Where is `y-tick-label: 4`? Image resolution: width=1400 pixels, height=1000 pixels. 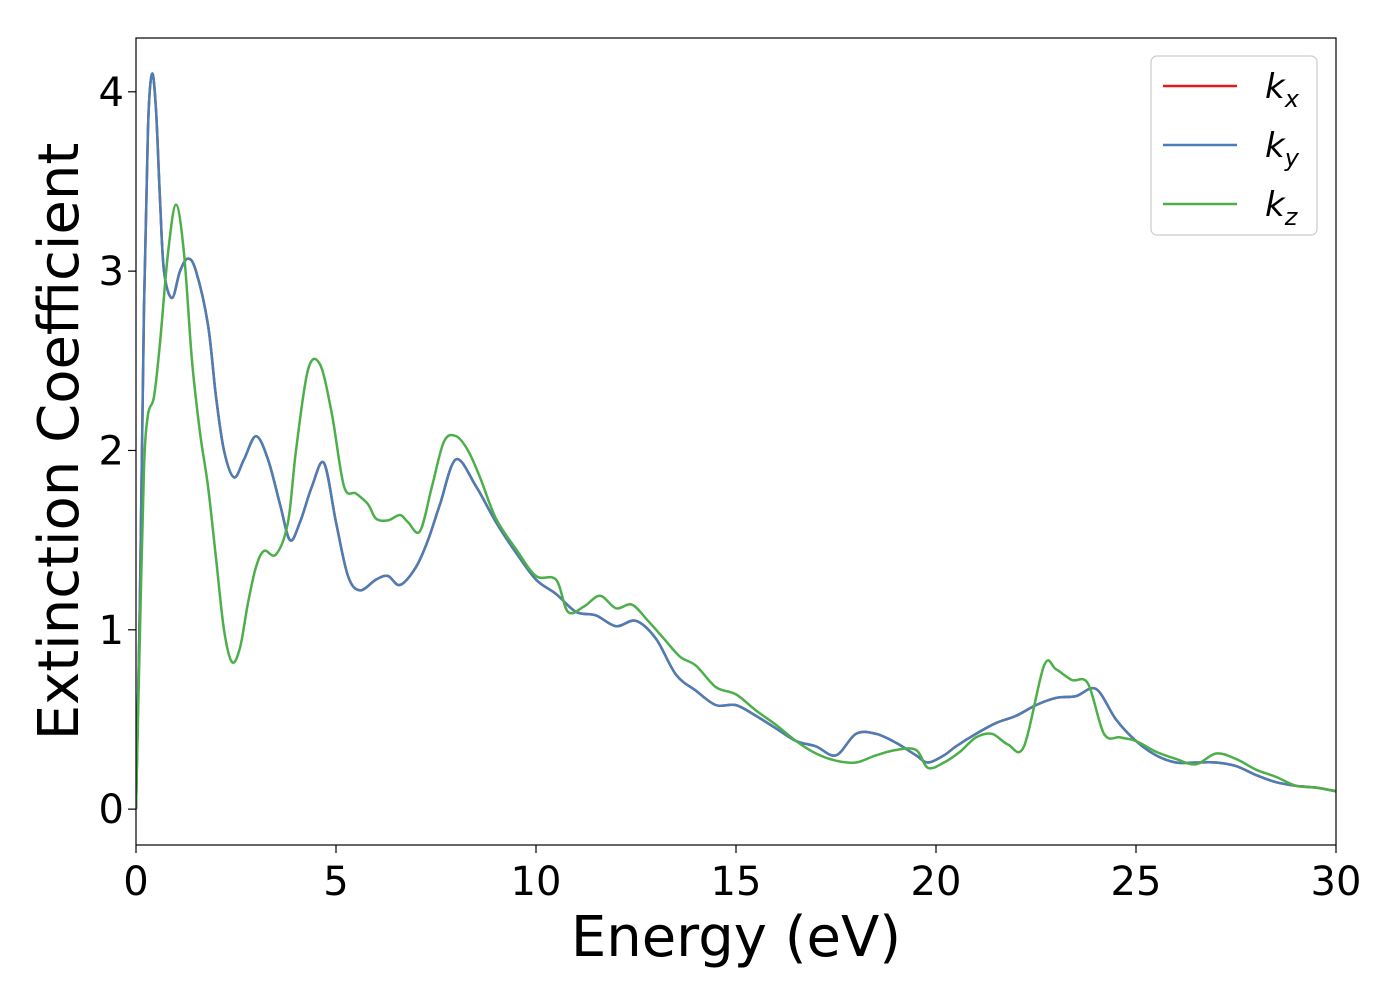
y-tick-label: 4 is located at coordinates (111, 93).